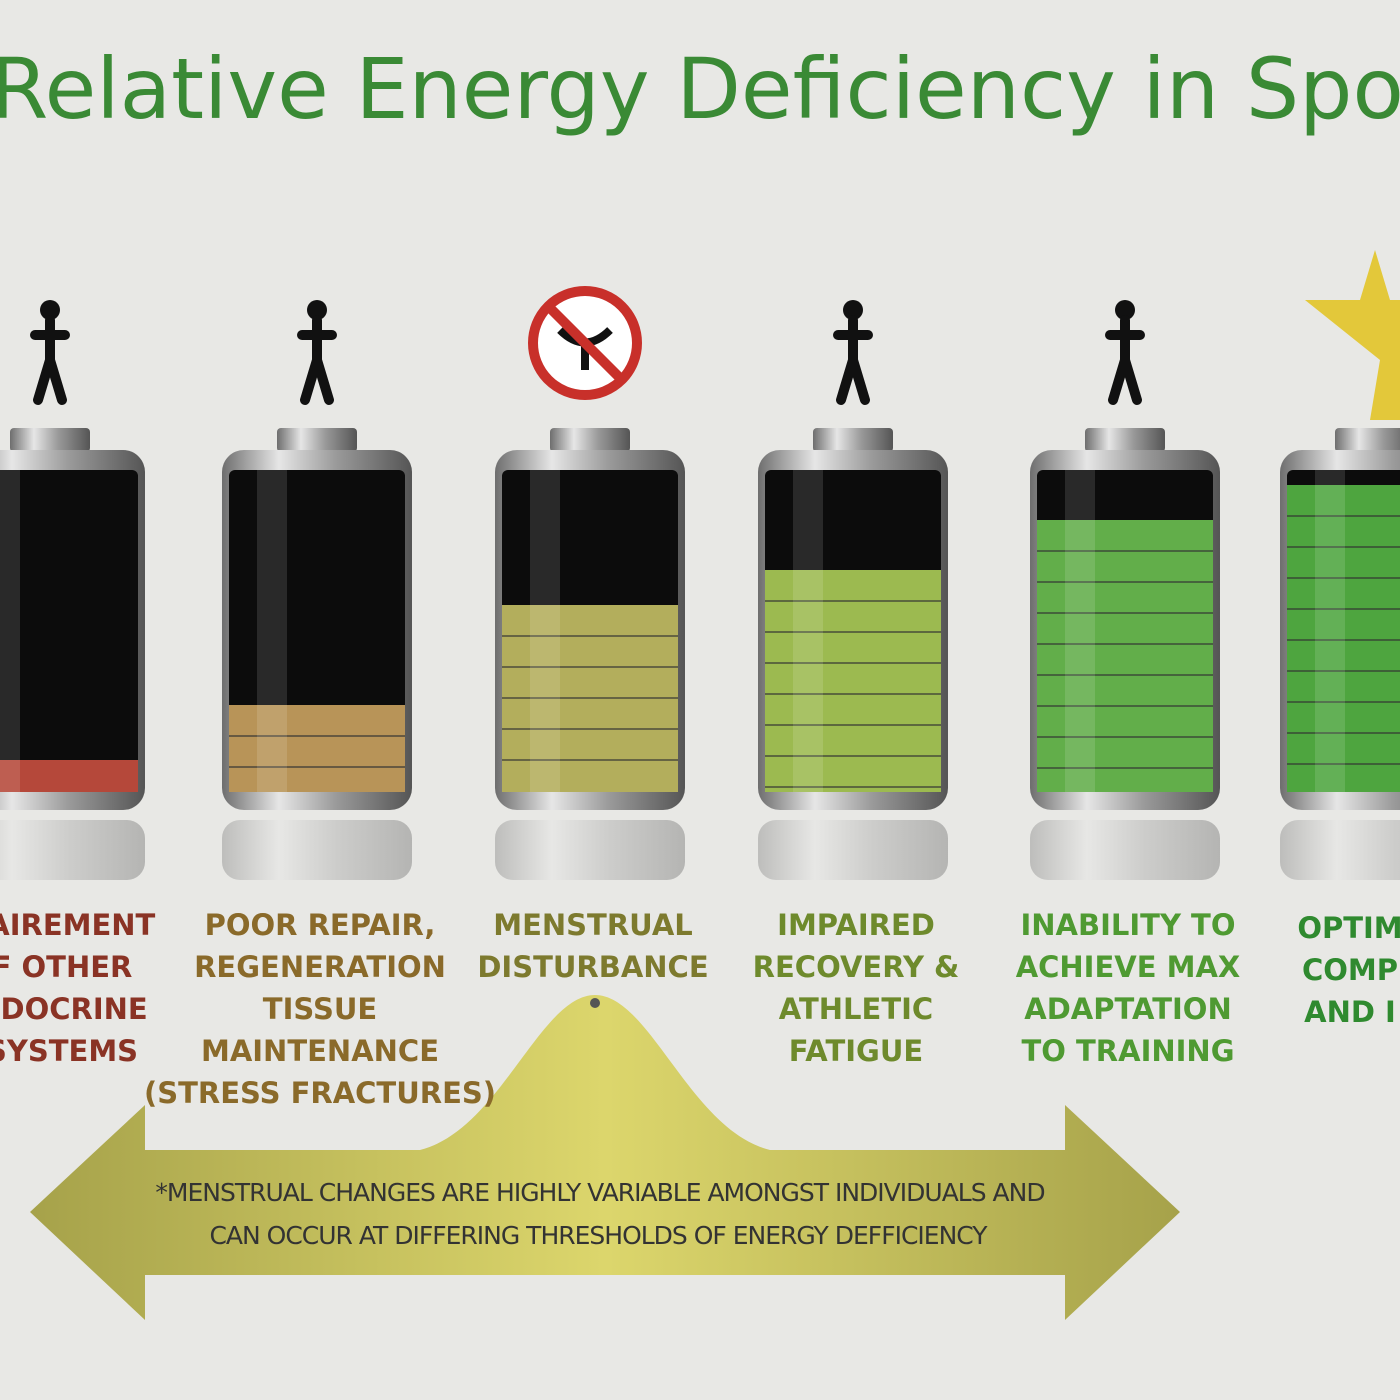 This screenshot has width=1400, height=1400. What do you see at coordinates (856, 967) in the screenshot?
I see `stage-label: RECOVERY &` at bounding box center [856, 967].